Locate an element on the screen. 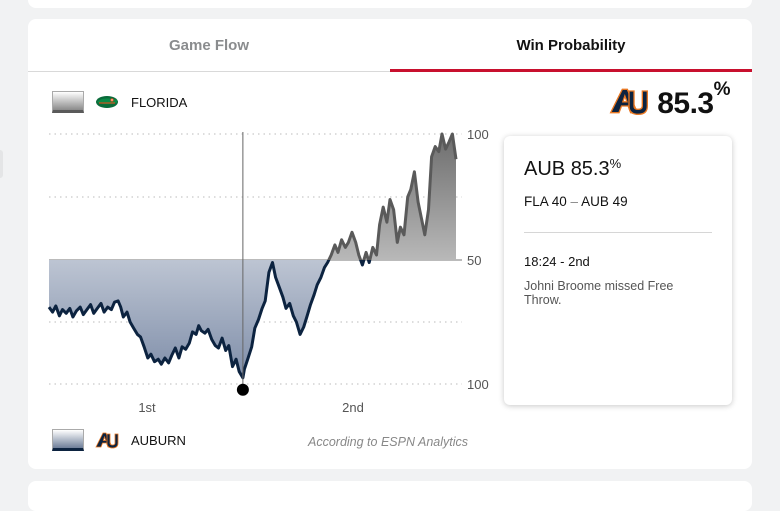  tab-game-flow: Game Flow is located at coordinates (209, 45).